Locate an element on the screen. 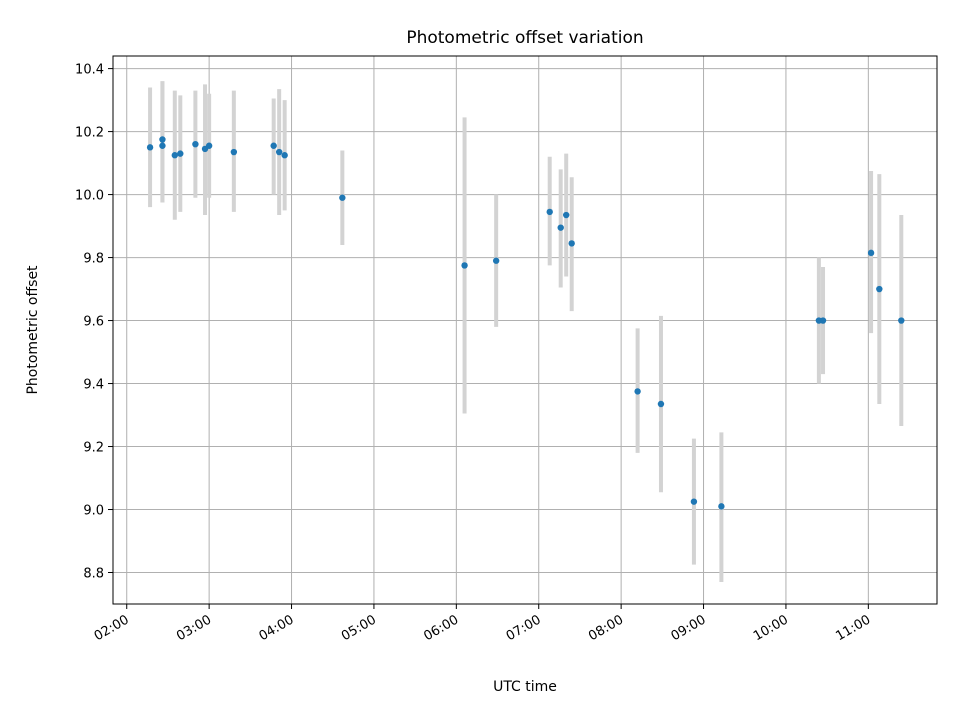  y-tick-label: 10.0 is located at coordinates (89, 196).